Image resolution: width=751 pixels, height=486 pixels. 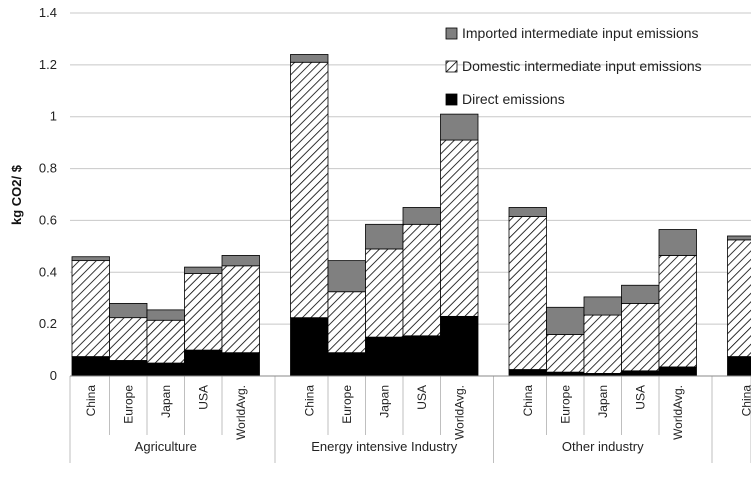 I want to click on y-tick-label: 0.8, so click(x=48, y=168).